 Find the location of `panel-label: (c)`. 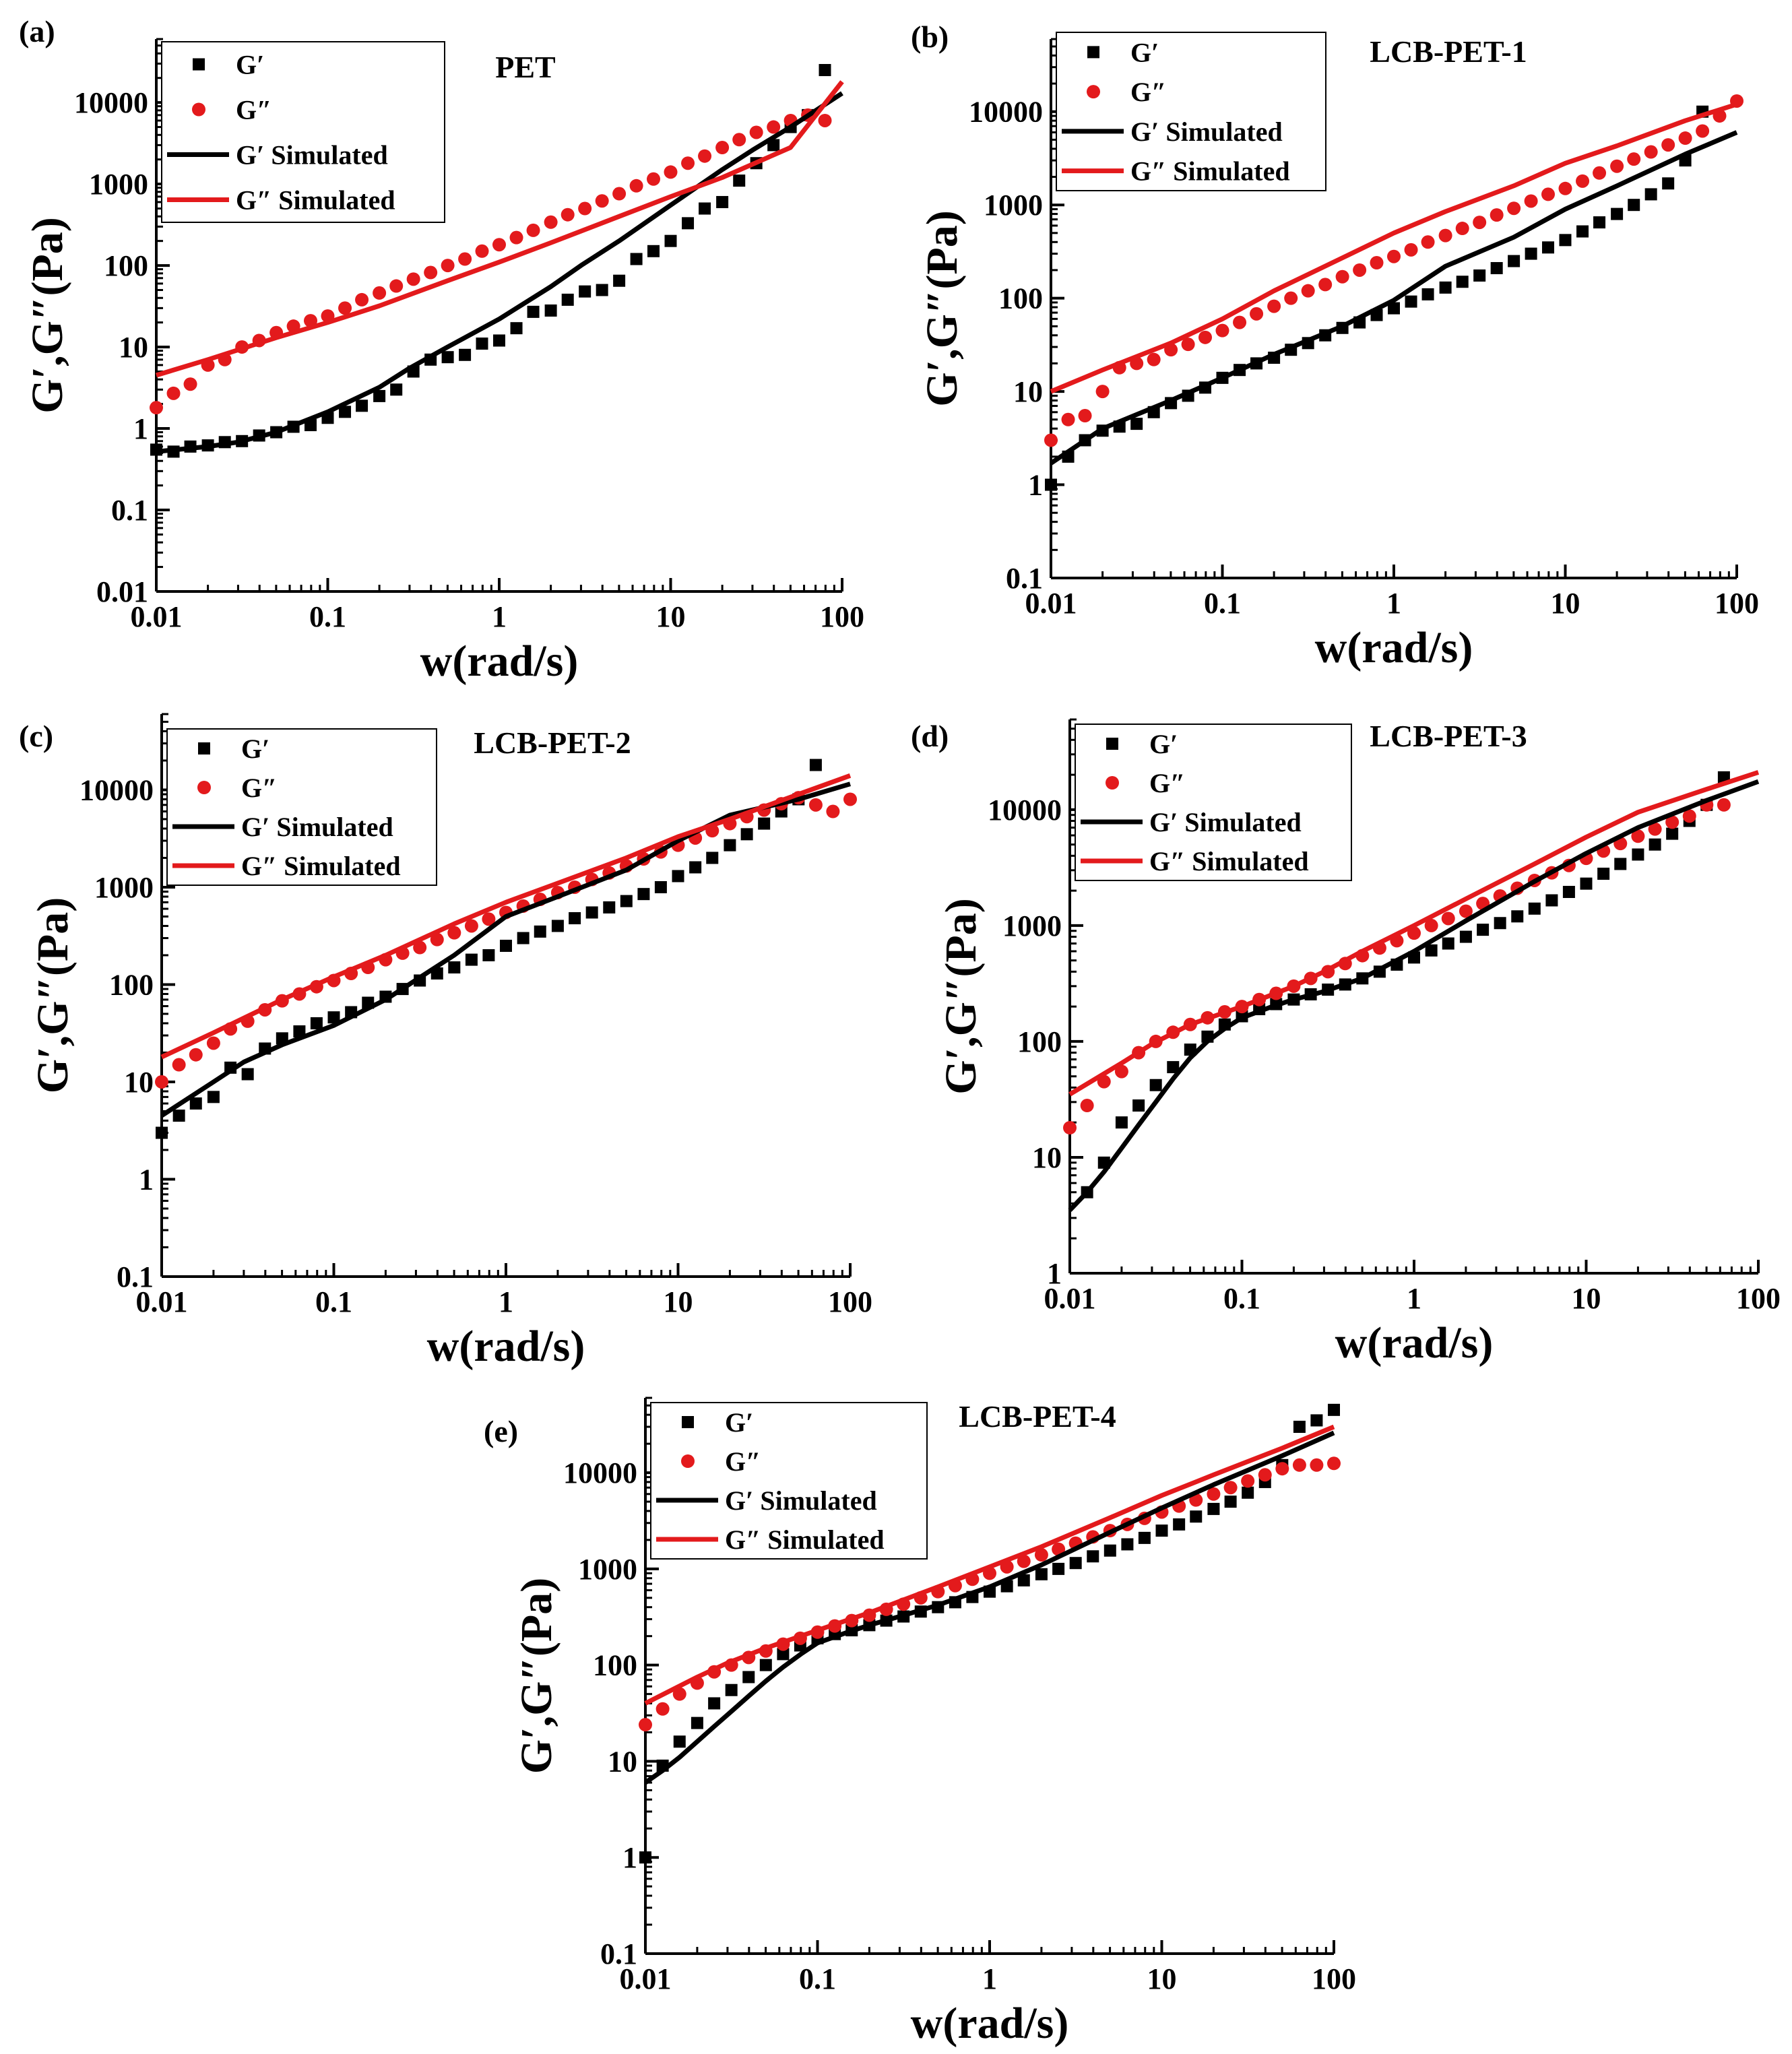

panel-label: (c) is located at coordinates (36, 736).